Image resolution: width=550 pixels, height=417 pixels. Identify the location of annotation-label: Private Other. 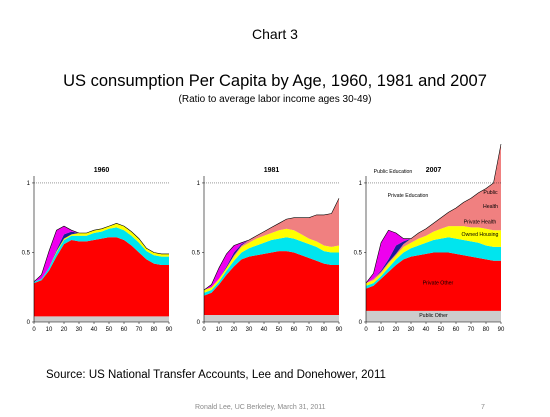
(438, 283).